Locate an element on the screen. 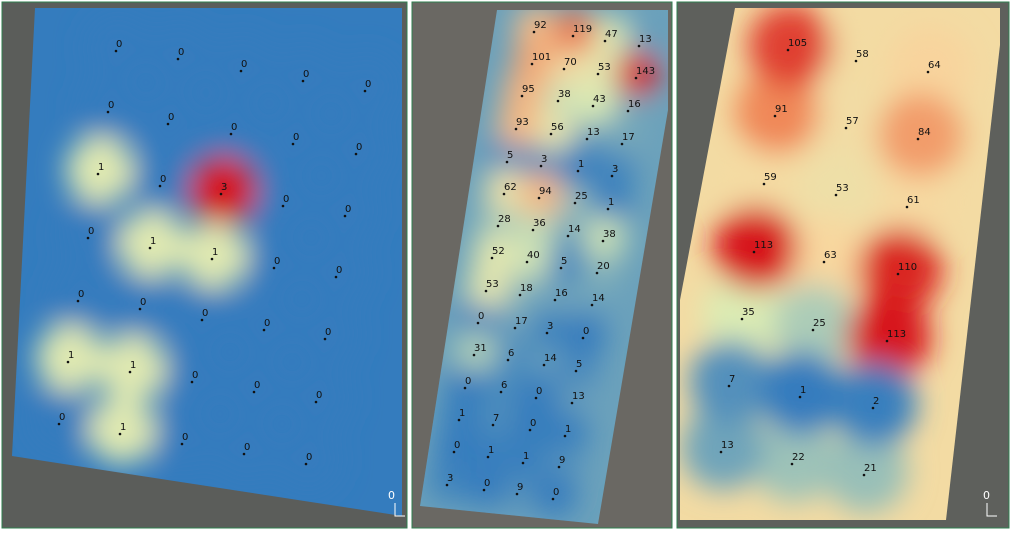 Image resolution: width=1011 pixels, height=536 pixels. sample-label: 6 is located at coordinates (511, 353).